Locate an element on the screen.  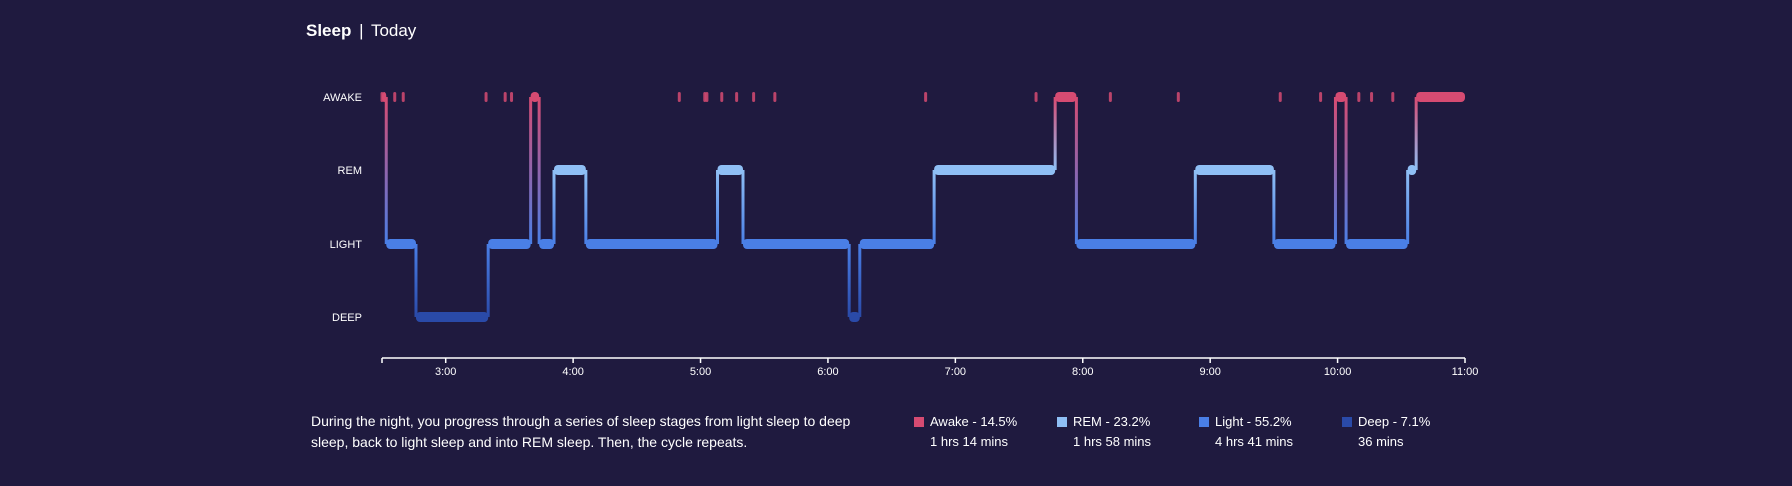
y-axis-labels: AWAKE REM LIGHT DEEP is located at coordinates (342, 208).